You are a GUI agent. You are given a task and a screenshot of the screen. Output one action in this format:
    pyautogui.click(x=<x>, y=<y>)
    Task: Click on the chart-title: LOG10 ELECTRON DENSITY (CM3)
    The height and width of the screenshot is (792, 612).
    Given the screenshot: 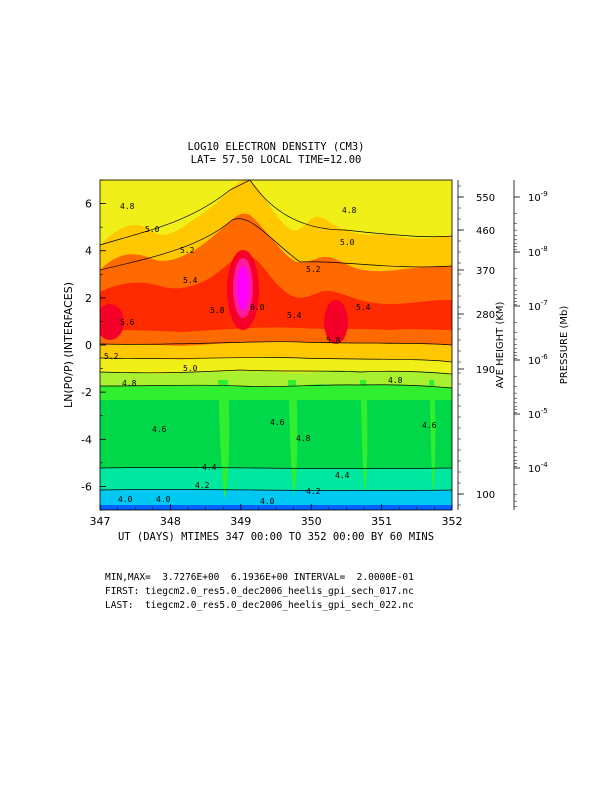 What is the action you would take?
    pyautogui.click(x=275, y=147)
    